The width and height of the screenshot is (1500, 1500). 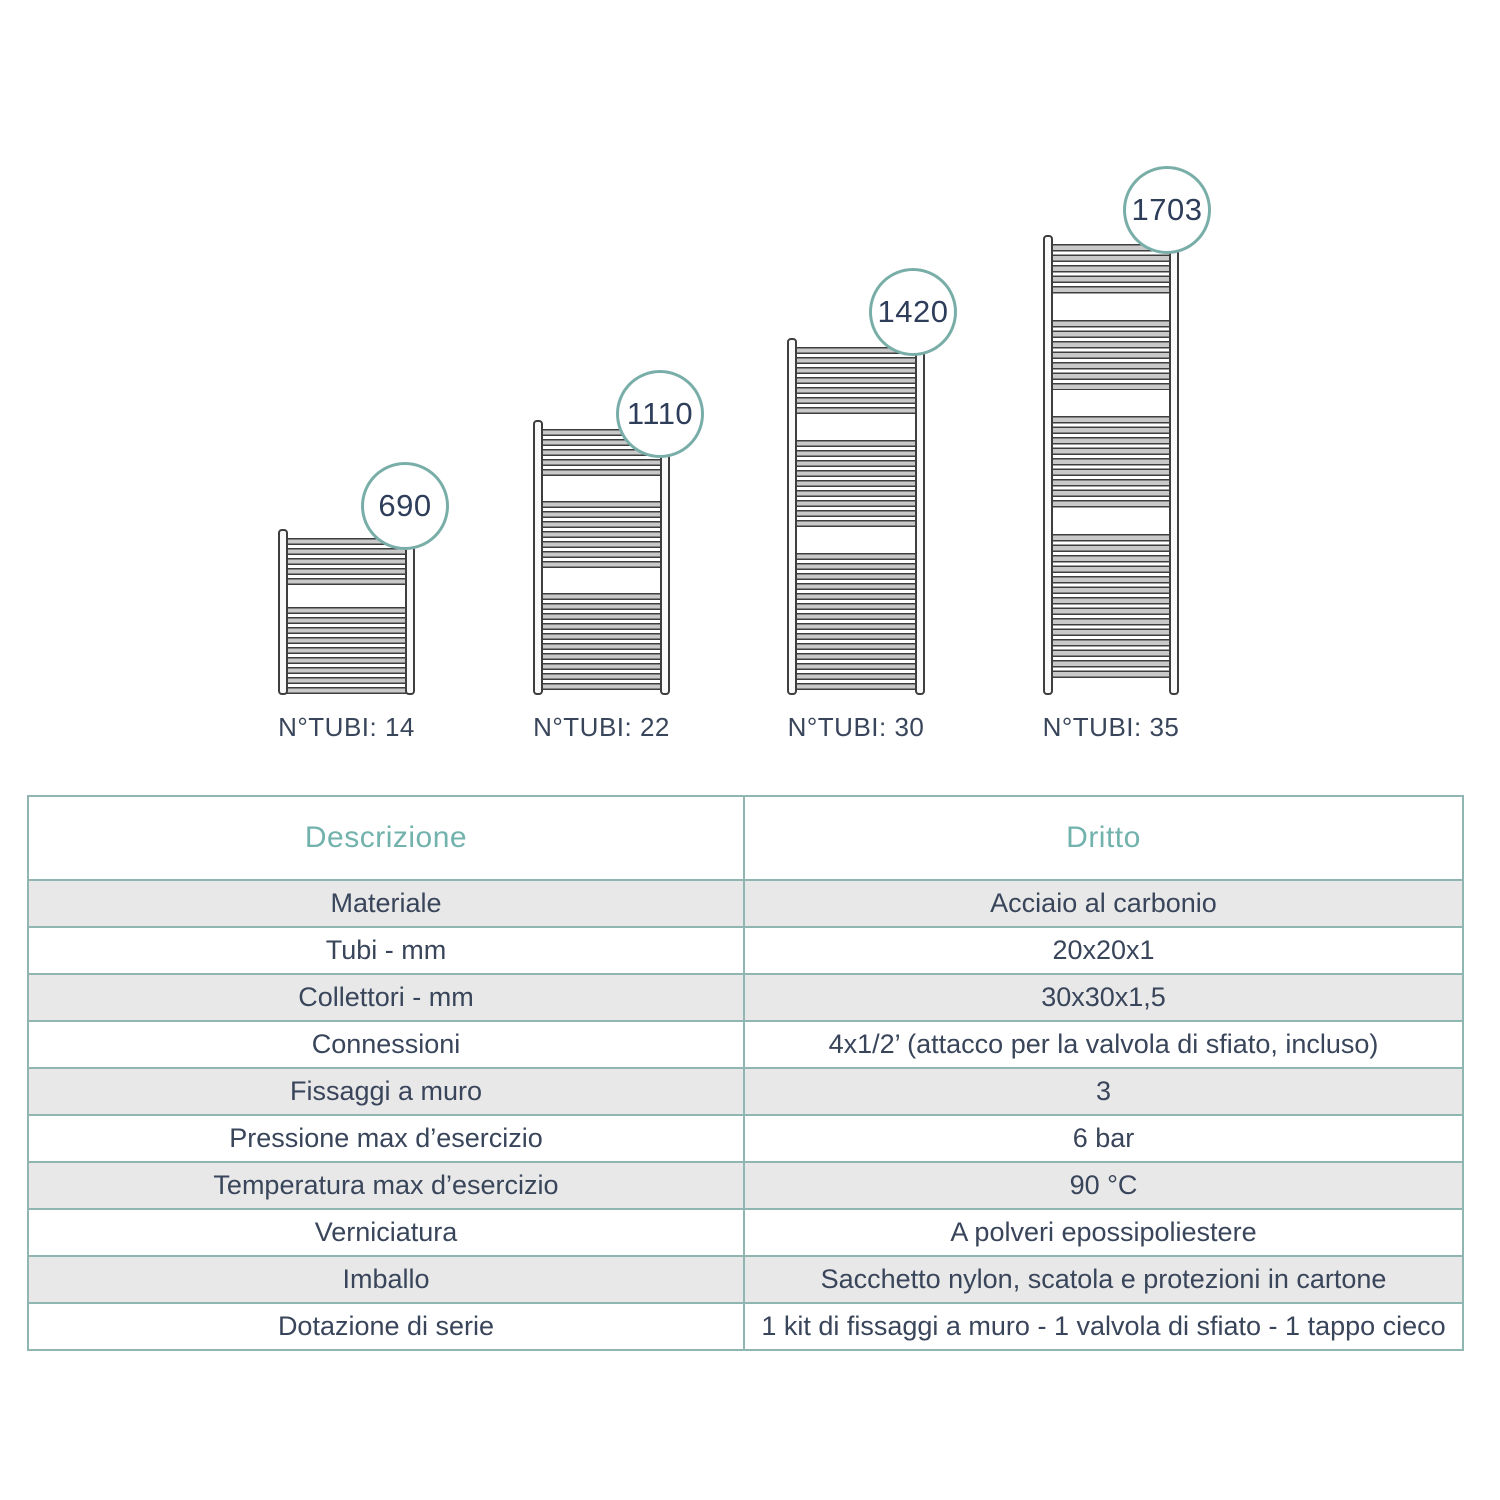 What do you see at coordinates (386, 903) in the screenshot?
I see `row-label: Materiale` at bounding box center [386, 903].